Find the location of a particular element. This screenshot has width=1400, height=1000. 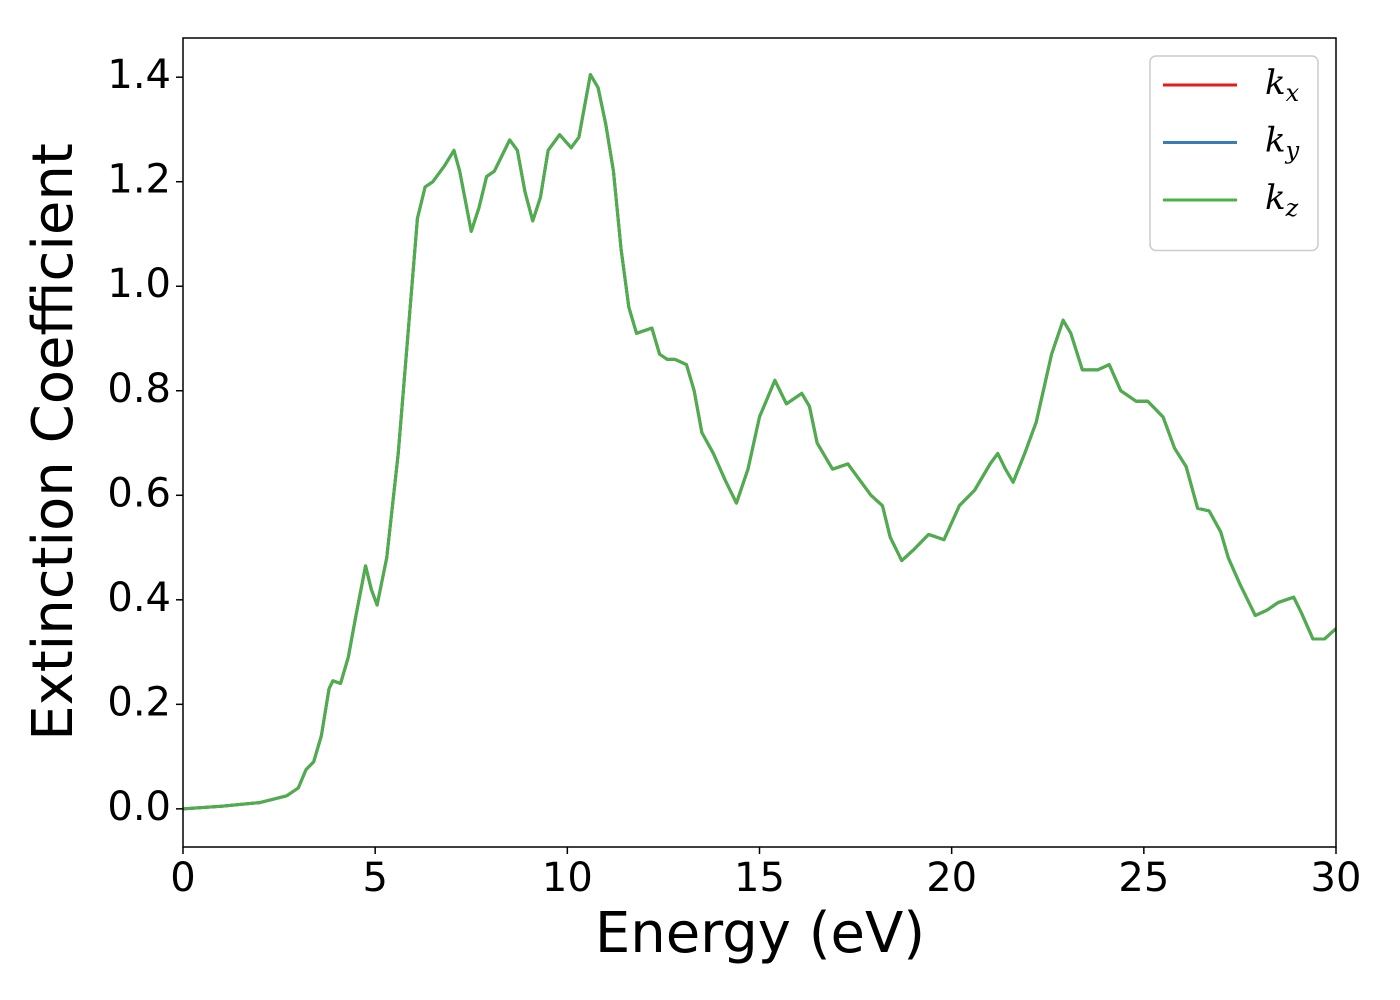

legend-box is located at coordinates (1234, 153).